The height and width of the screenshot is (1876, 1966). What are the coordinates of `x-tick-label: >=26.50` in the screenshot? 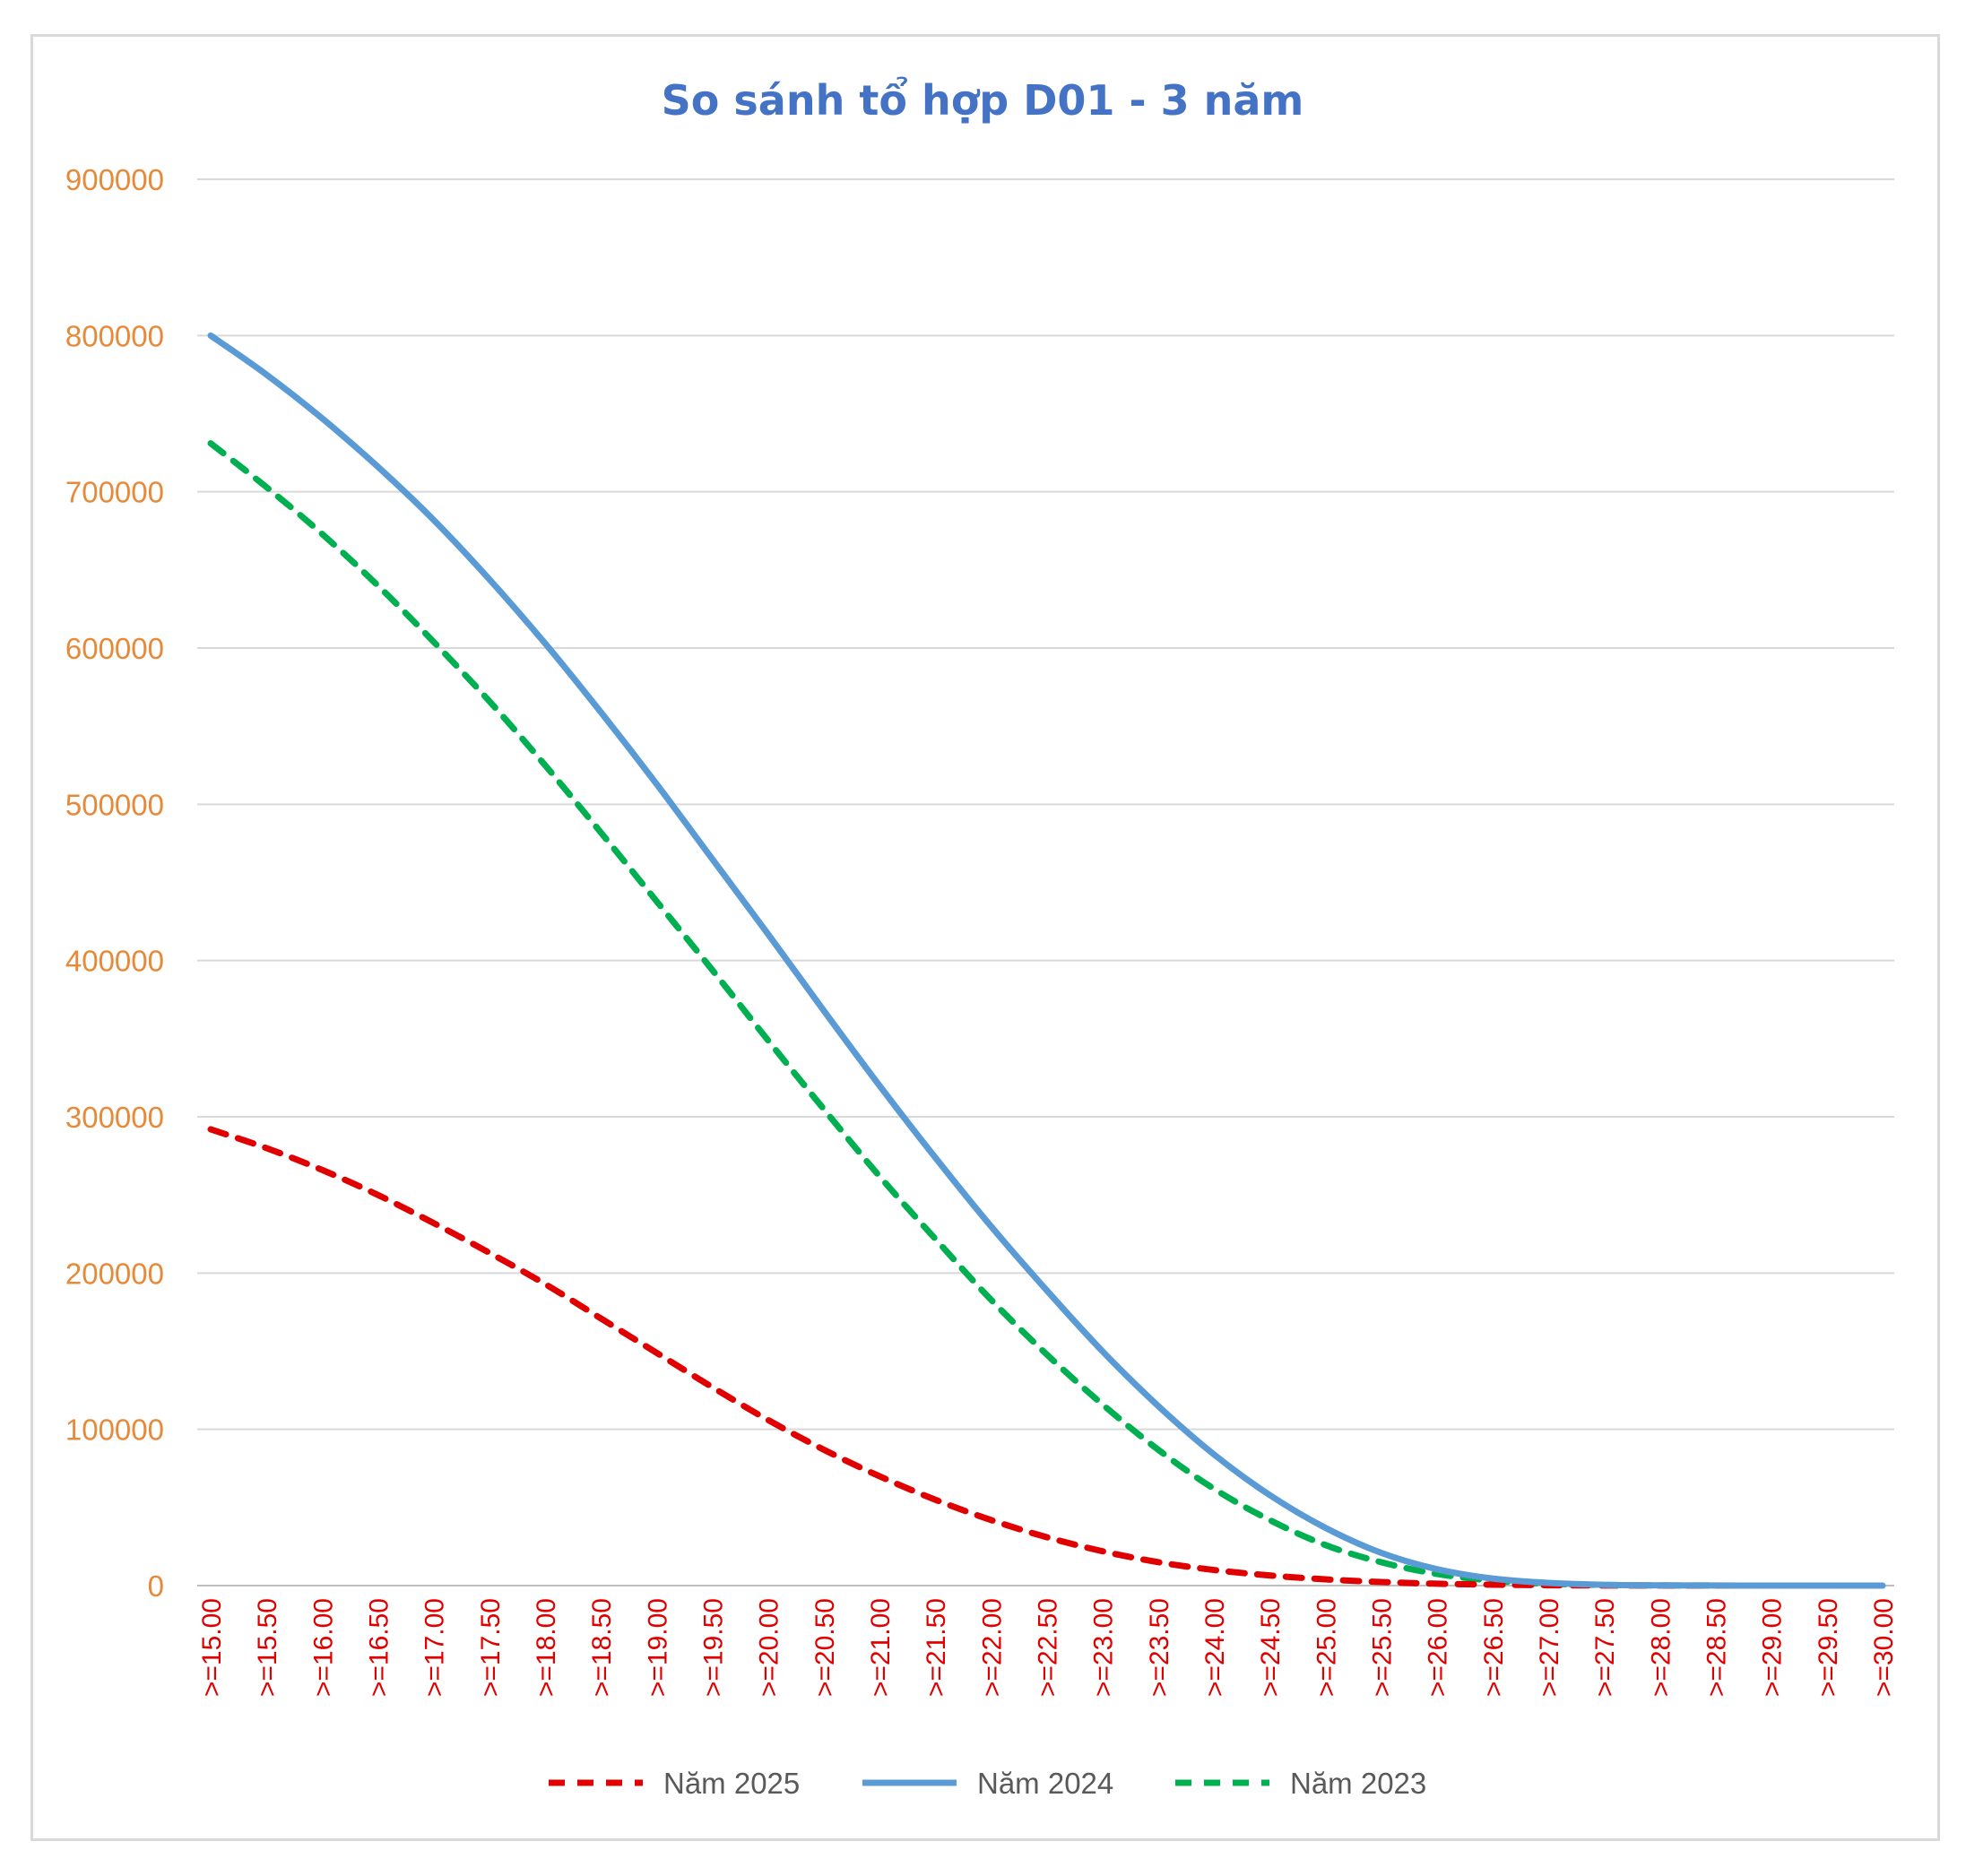 It's located at (1494, 1647).